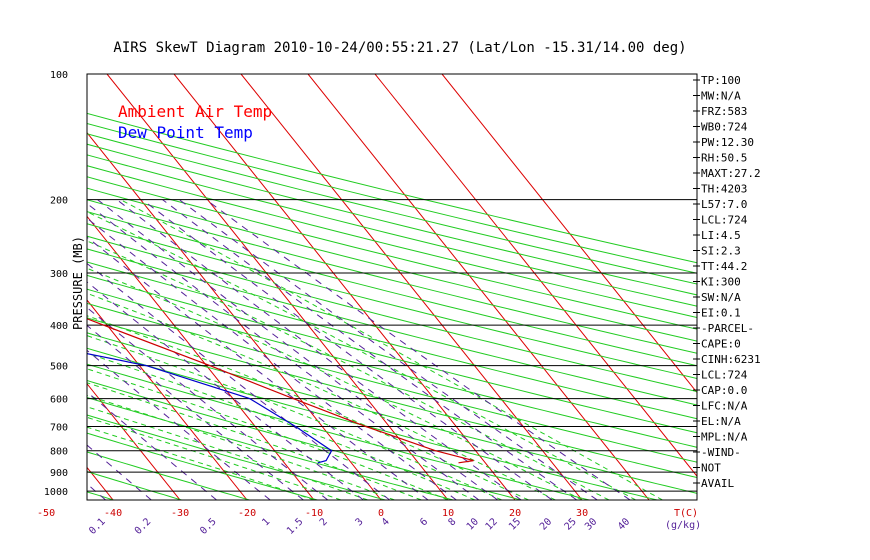 Image resolution: width=870 pixels, height=560 pixels. Describe the element at coordinates (78, 283) in the screenshot. I see `y-axis-label: PRESSURE (MB)` at that location.